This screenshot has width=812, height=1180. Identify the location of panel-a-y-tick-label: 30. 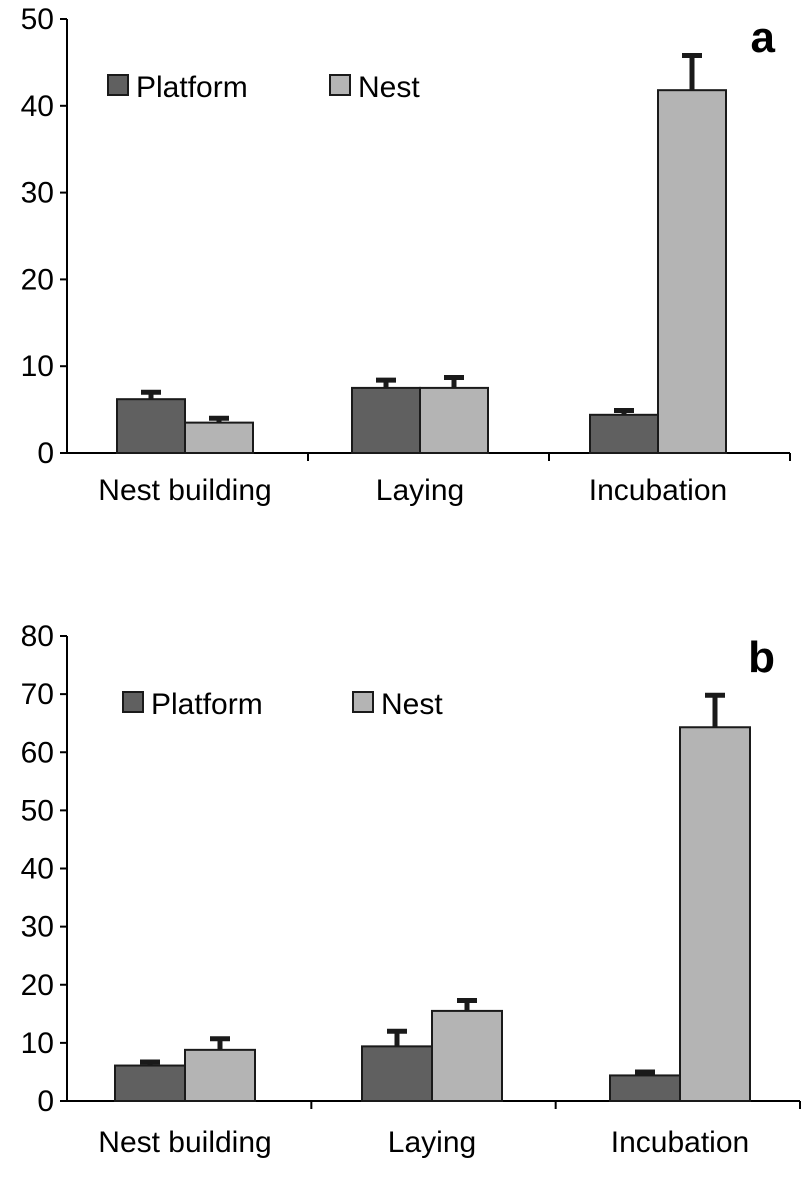
(37, 193).